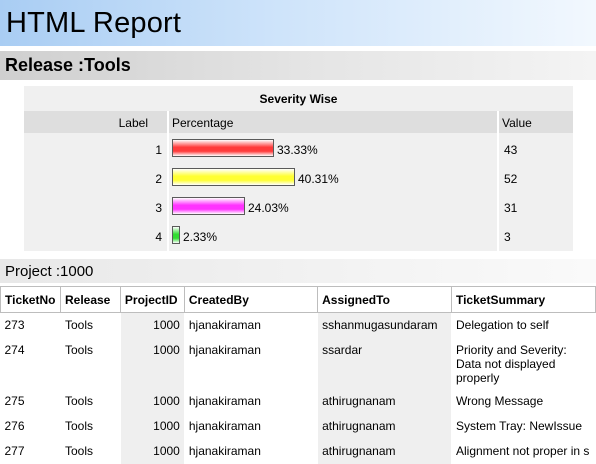  Describe the element at coordinates (318, 179) in the screenshot. I see `severity-percentage: 40.31%` at that location.